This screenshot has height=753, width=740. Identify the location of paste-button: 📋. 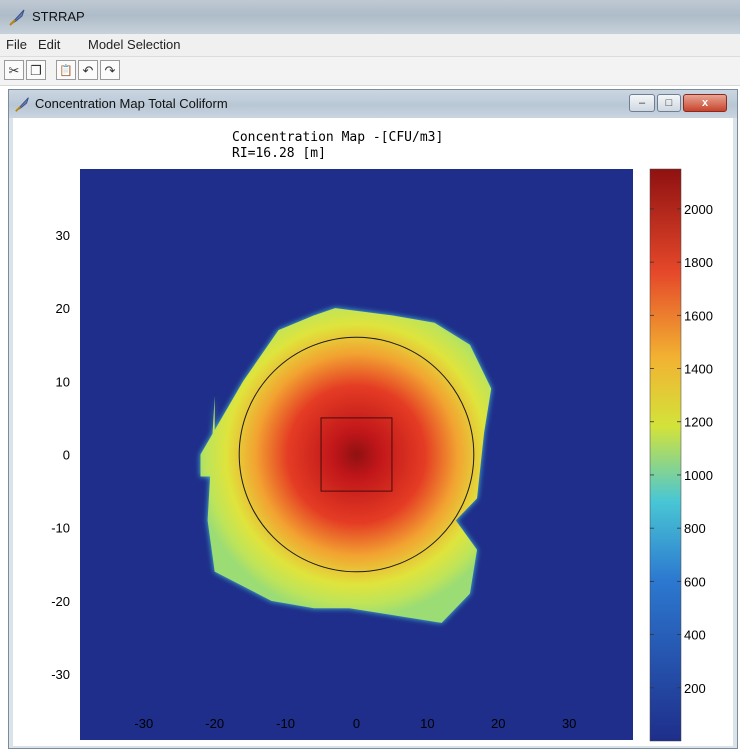
(66, 70).